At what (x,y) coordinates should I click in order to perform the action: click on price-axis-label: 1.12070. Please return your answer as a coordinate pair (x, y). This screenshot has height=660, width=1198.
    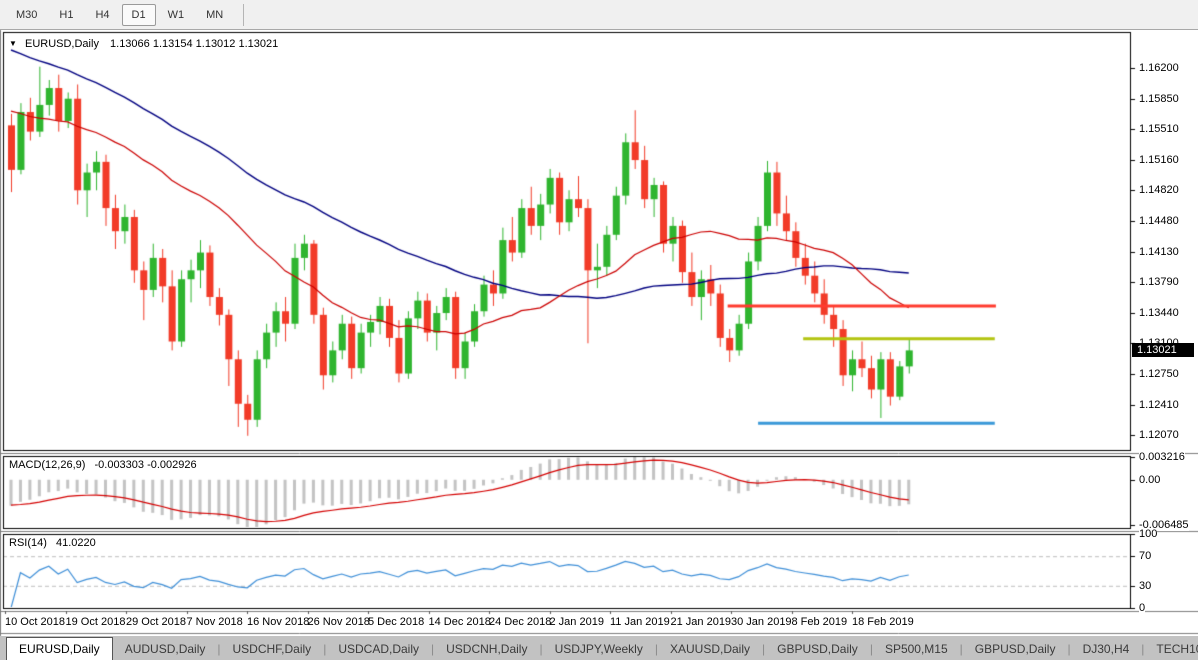
    Looking at the image, I should click on (1159, 434).